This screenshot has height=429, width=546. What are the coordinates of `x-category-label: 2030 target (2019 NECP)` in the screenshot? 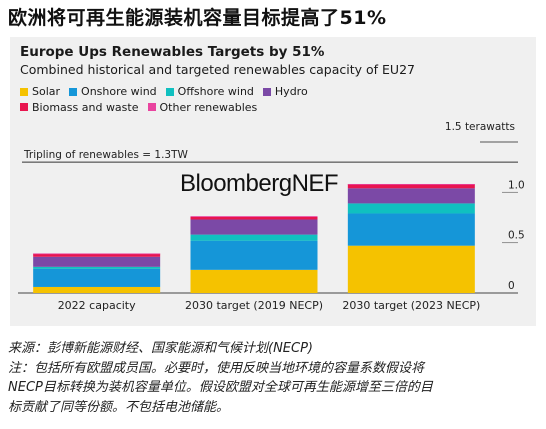 It's located at (254, 305).